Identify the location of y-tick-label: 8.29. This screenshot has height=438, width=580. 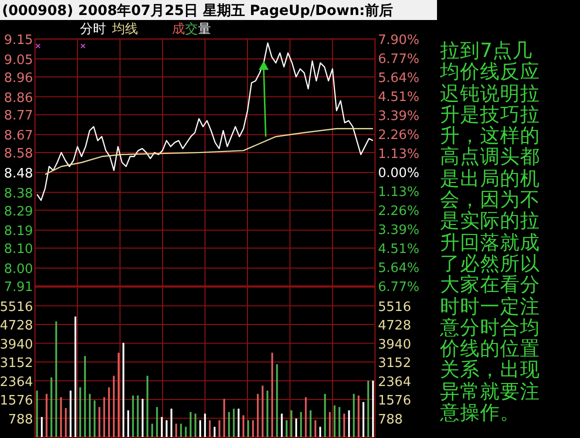
(18, 212).